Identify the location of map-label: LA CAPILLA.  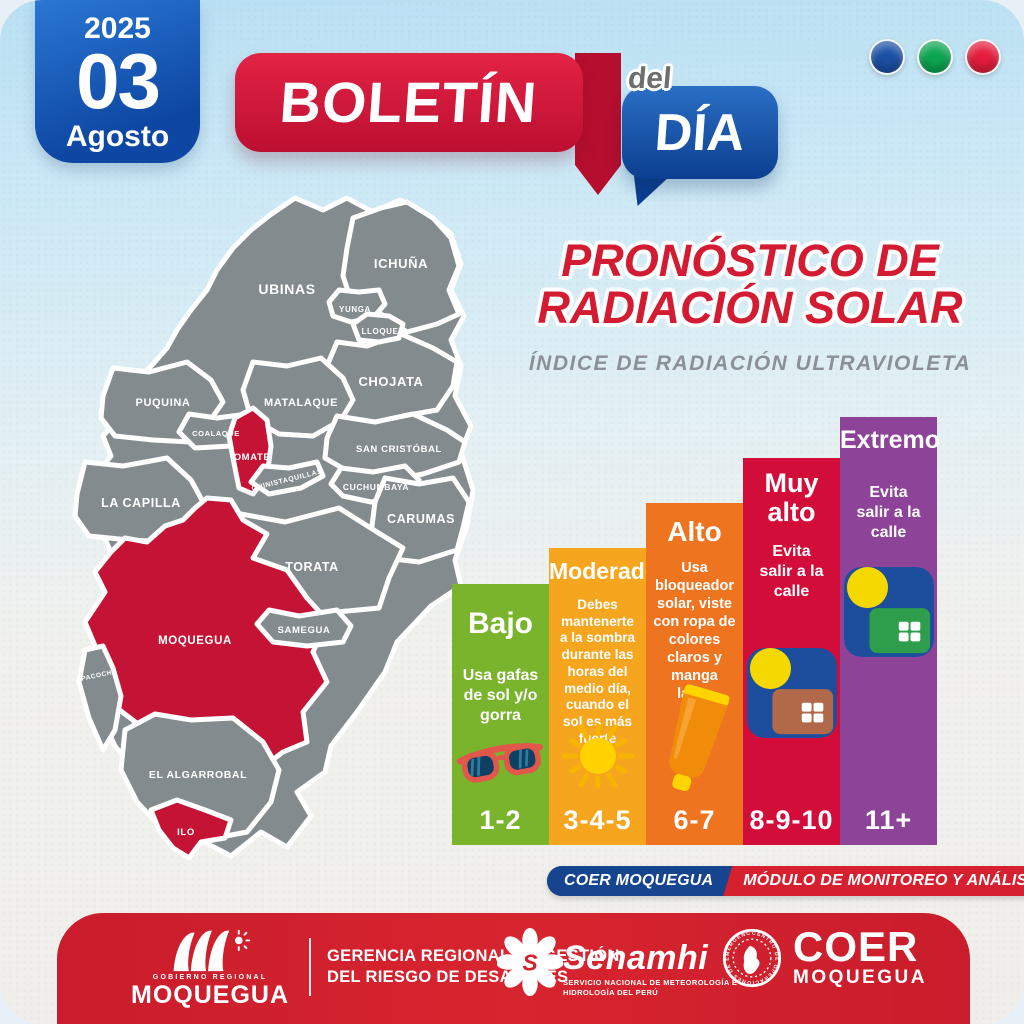
(141, 503).